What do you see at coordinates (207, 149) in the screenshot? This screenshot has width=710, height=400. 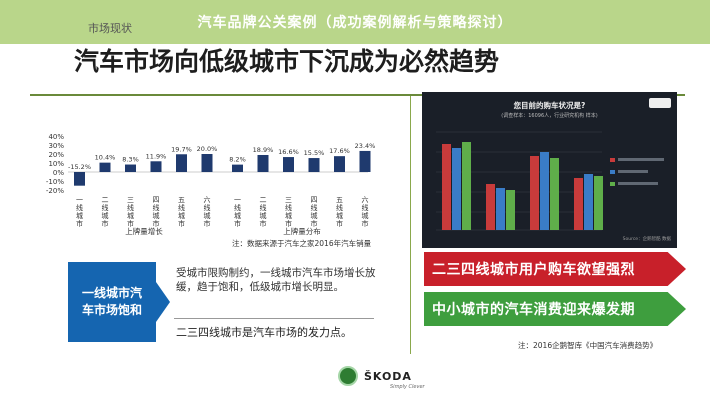 I see `bar-value-label: 20.0%` at bounding box center [207, 149].